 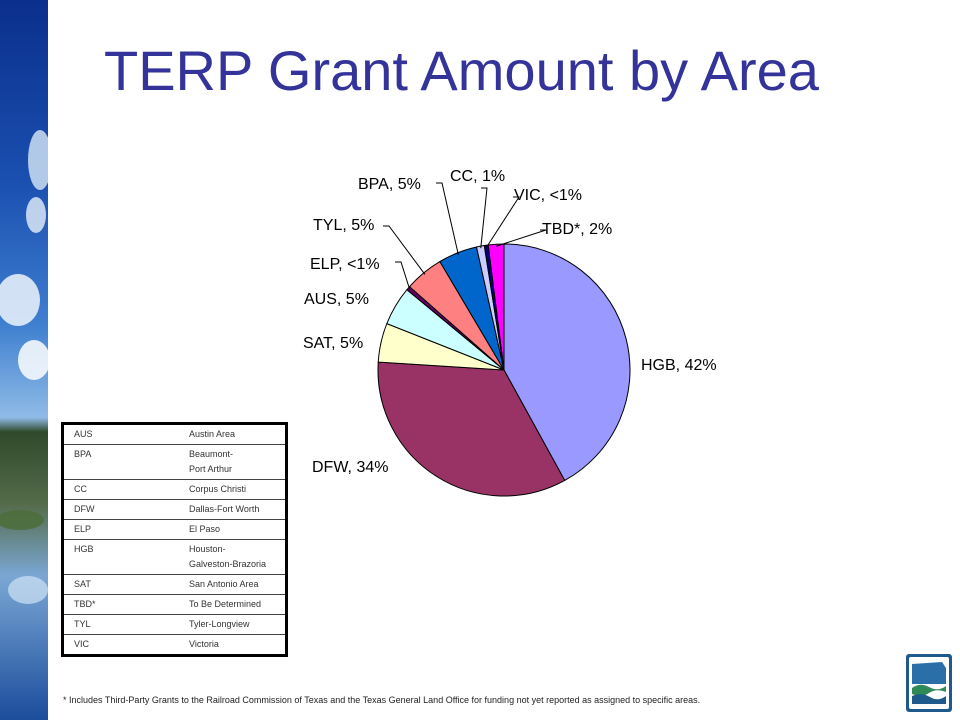 I want to click on legend-row: SAT San Antonio Area, so click(x=174, y=584).